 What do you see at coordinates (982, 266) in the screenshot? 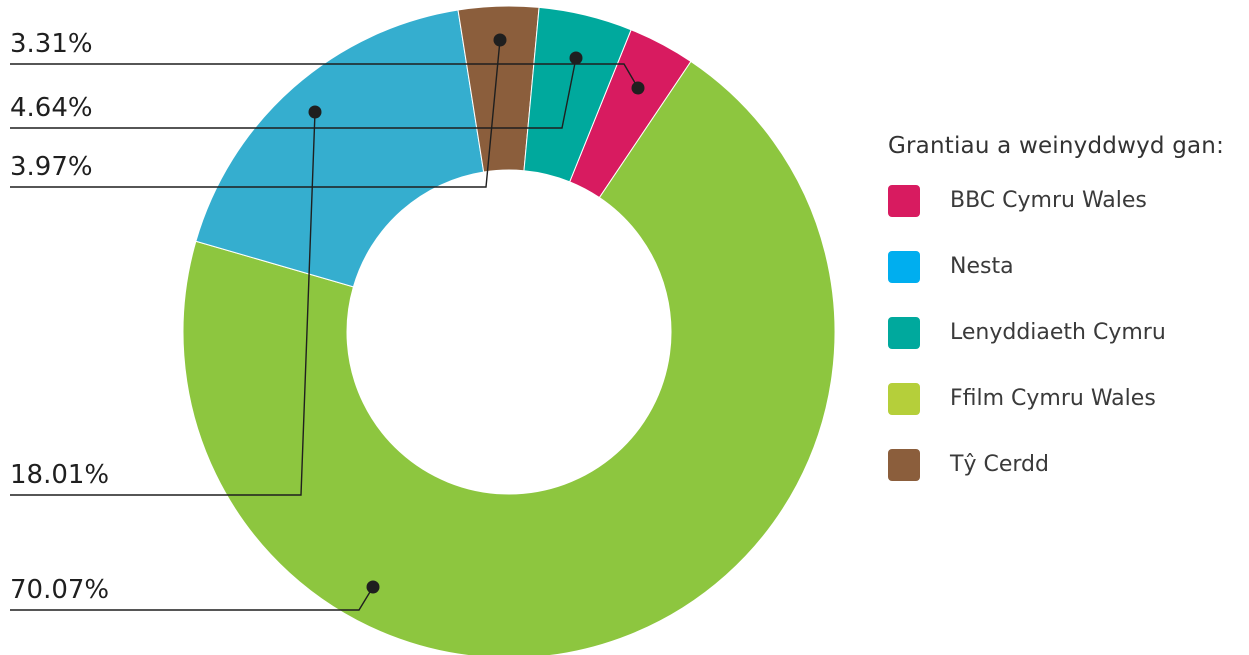
I see `legend-label: Nesta` at bounding box center [982, 266].